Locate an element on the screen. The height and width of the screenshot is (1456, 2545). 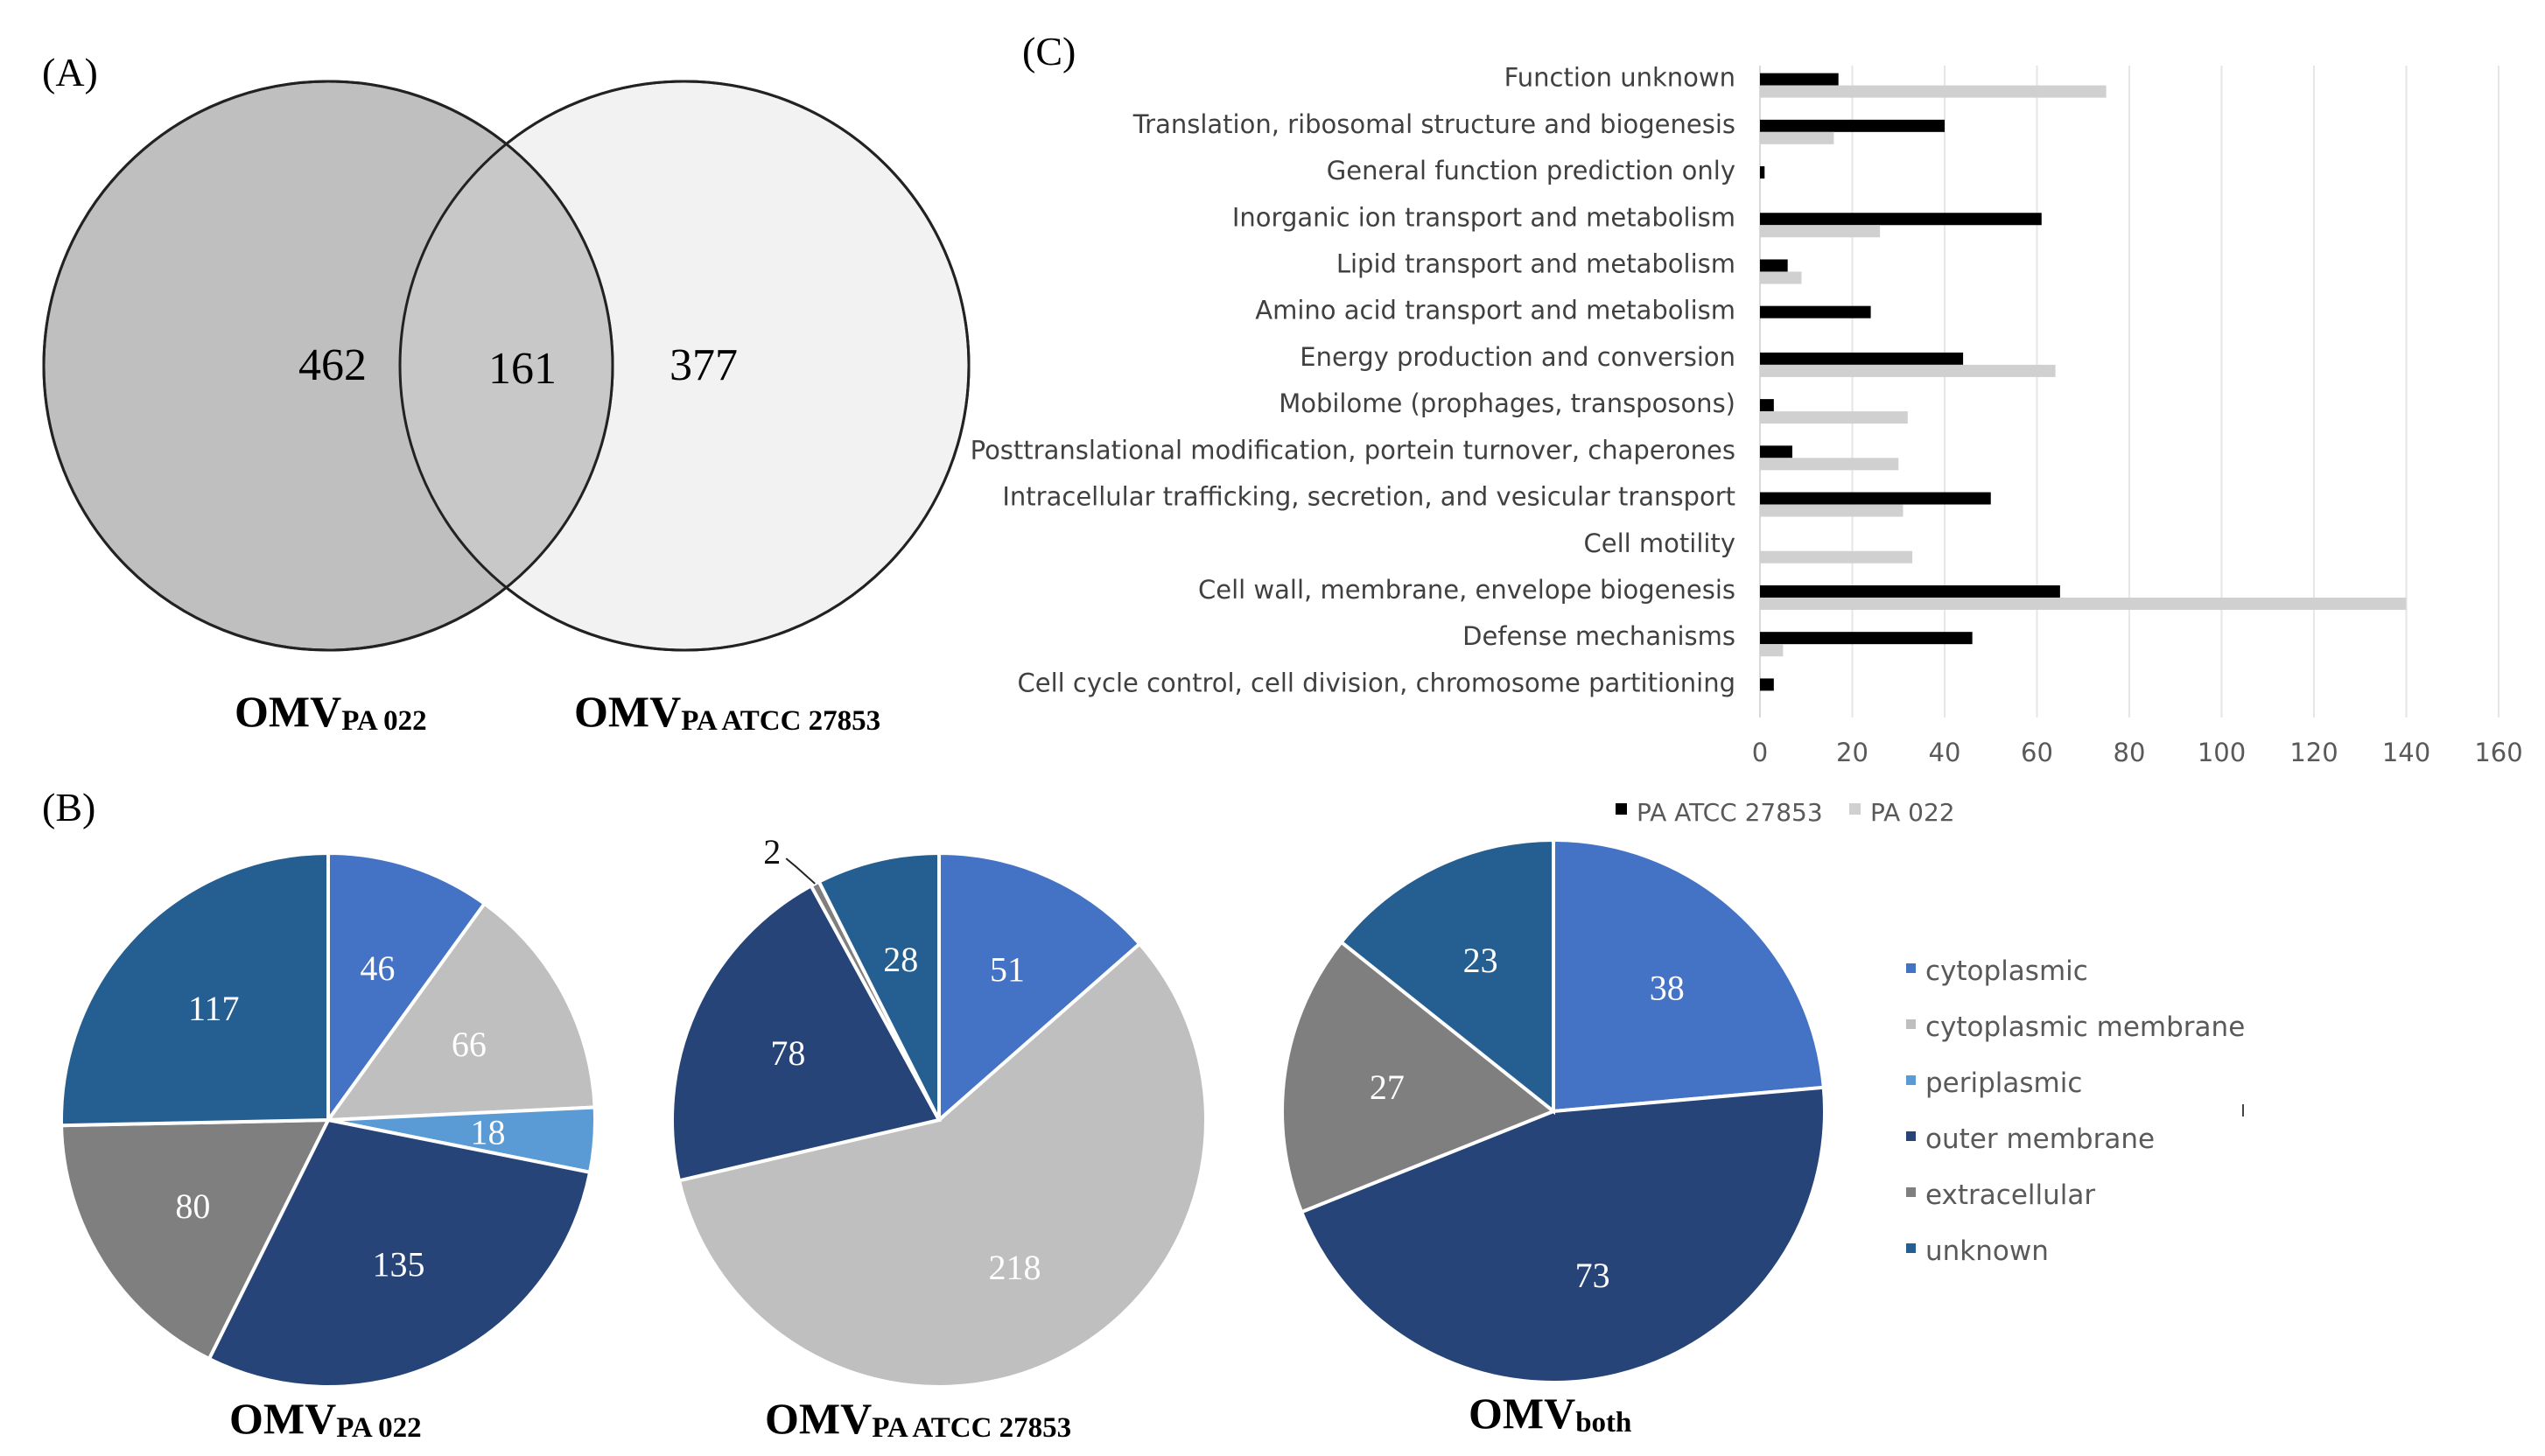
pie-3-title-sub: both is located at coordinates (1603, 1422).